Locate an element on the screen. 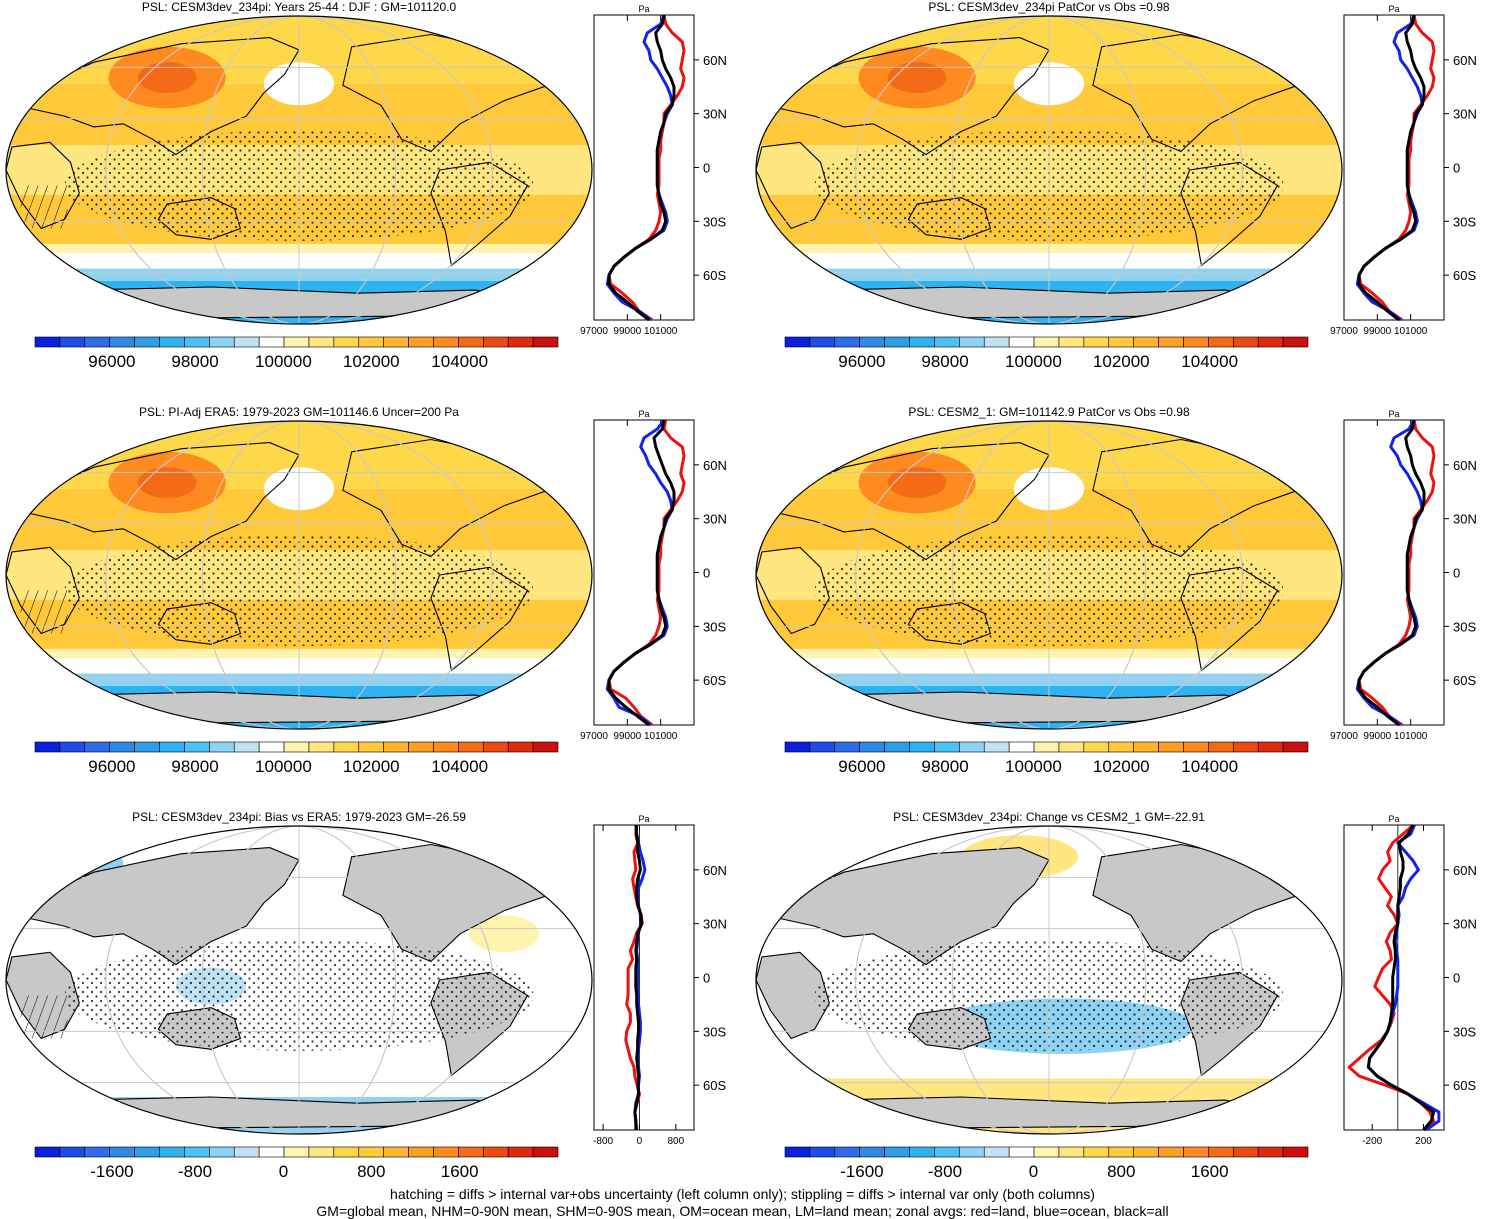  siberian-high-core is located at coordinates (167, 77).